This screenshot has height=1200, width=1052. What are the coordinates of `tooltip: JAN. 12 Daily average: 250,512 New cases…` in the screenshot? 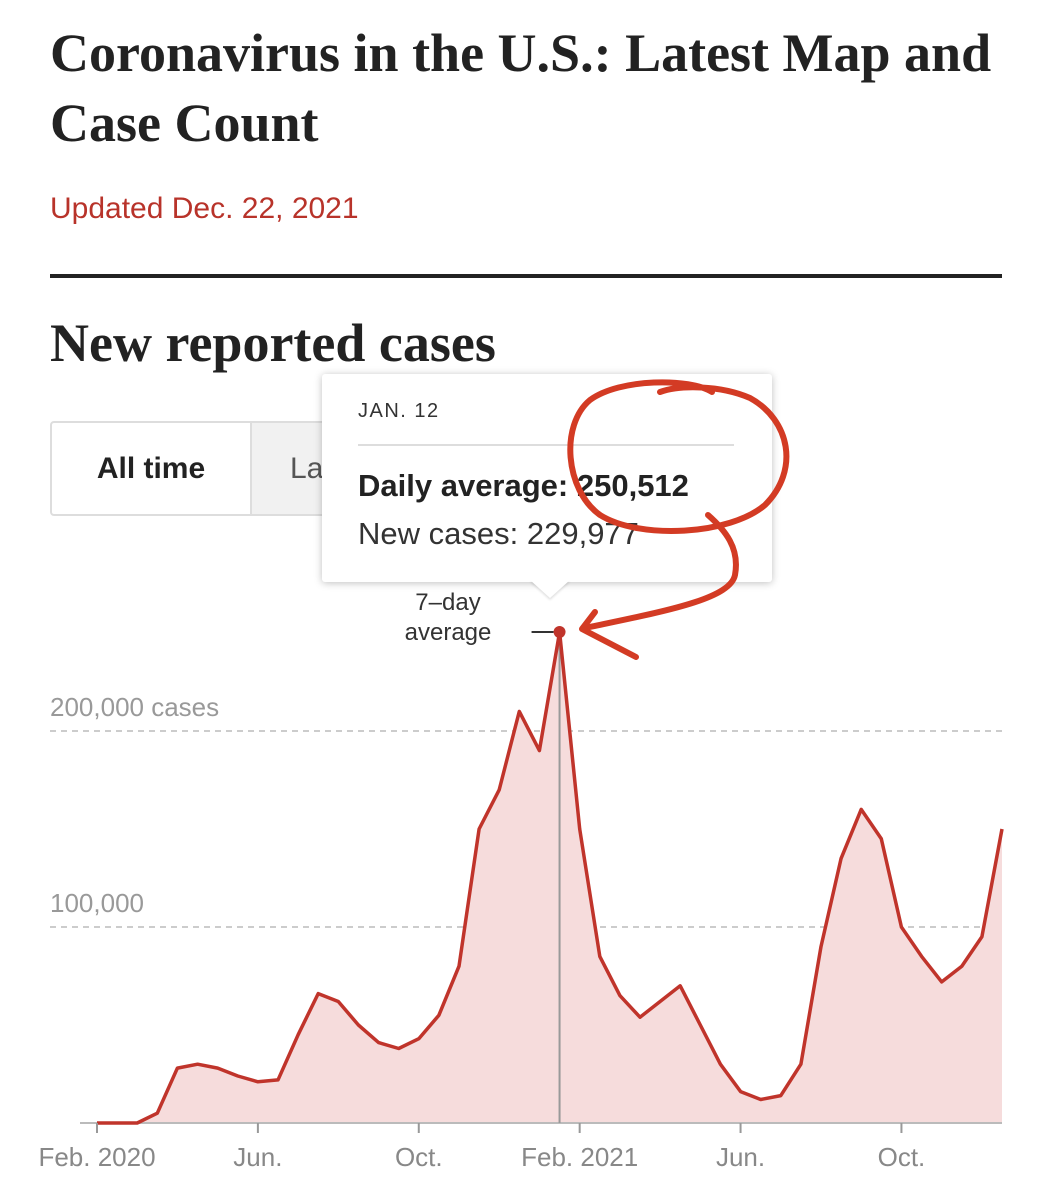 It's located at (547, 478).